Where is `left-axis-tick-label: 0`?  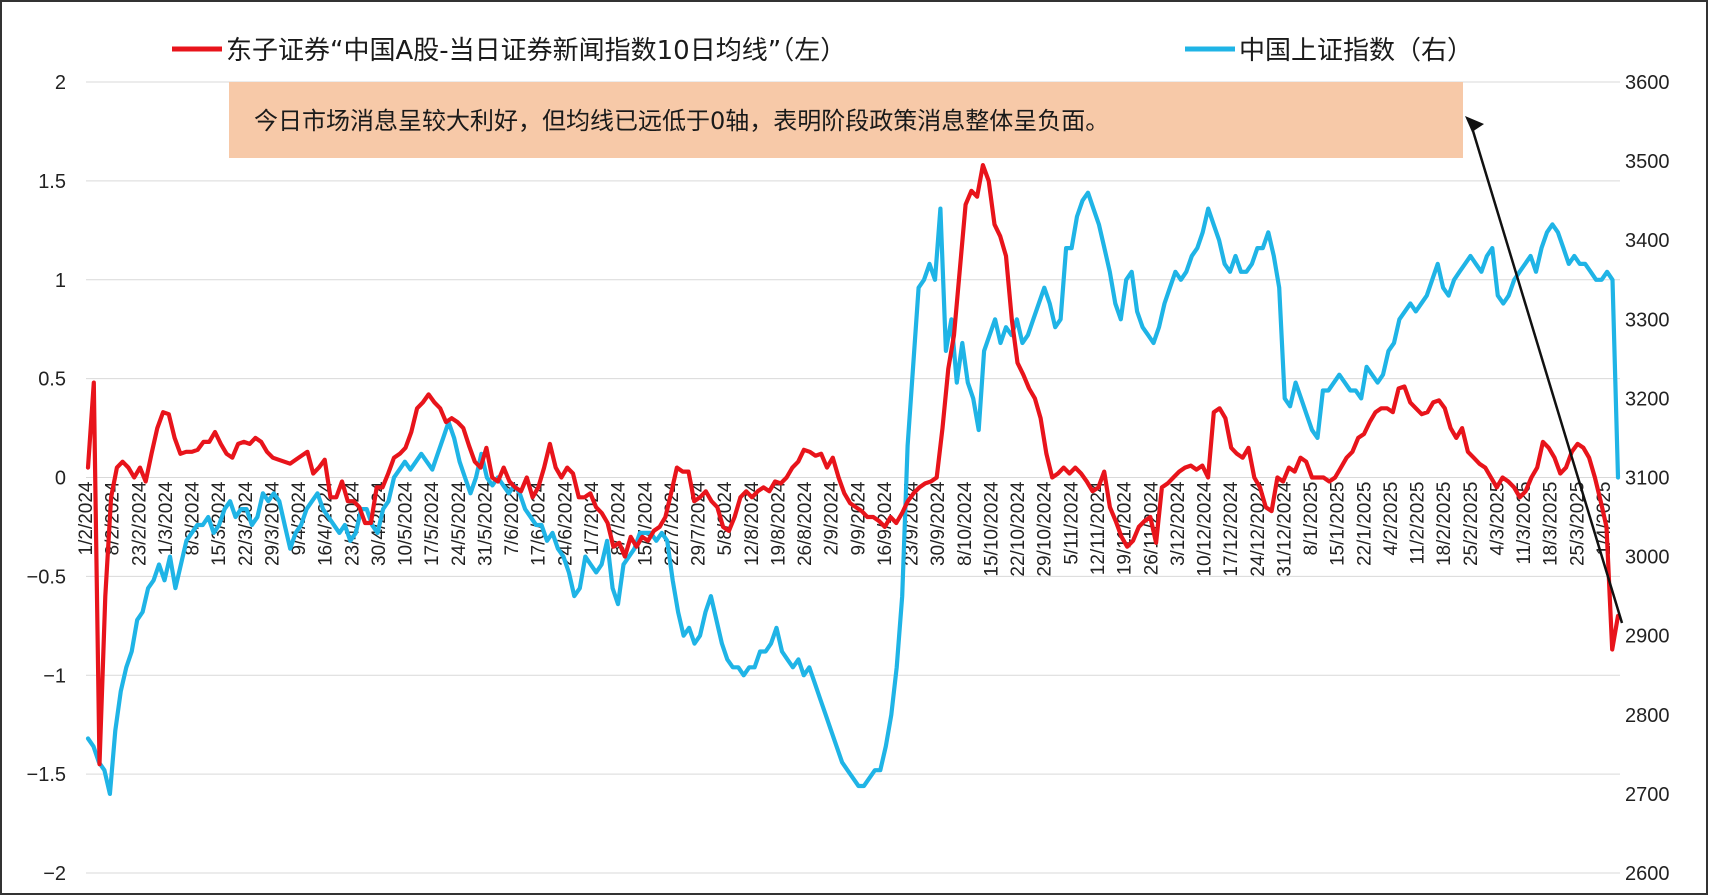
left-axis-tick-label: 0 is located at coordinates (60, 479).